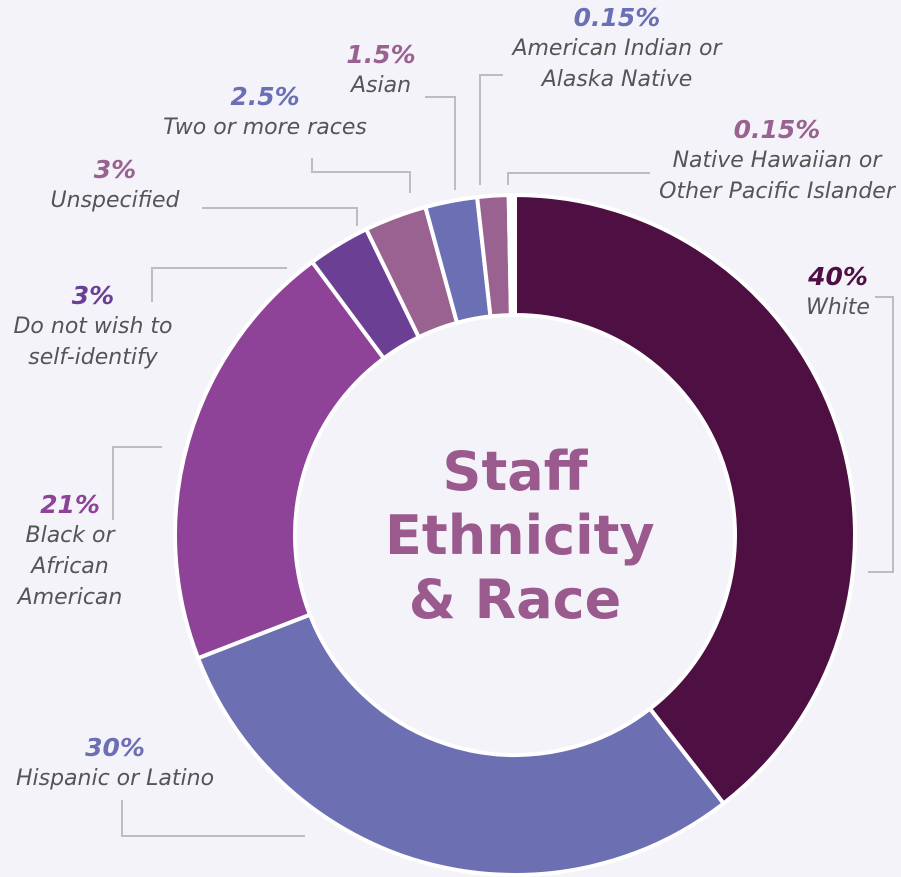 The image size is (901, 877). I want to click on data-label: 3% Do not wish to self-identify, so click(94, 327).